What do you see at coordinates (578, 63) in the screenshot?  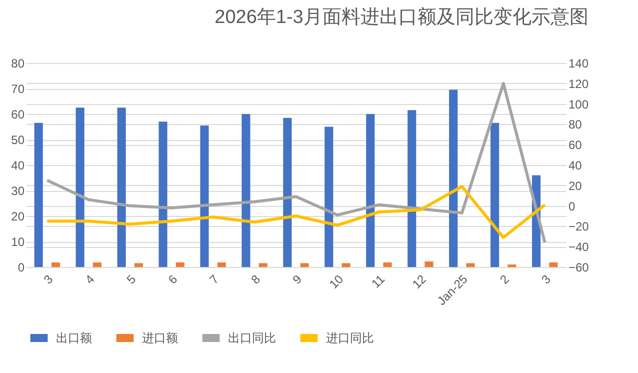 I see `y2-tick-label: 140` at bounding box center [578, 63].